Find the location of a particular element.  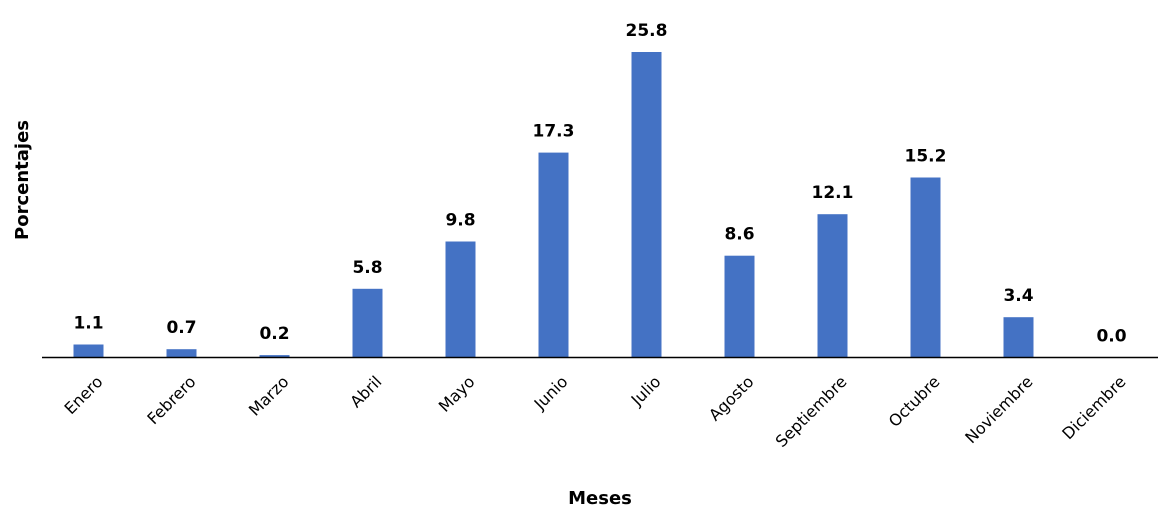

y-axis-title: Porcentajes is located at coordinates (22, 180).